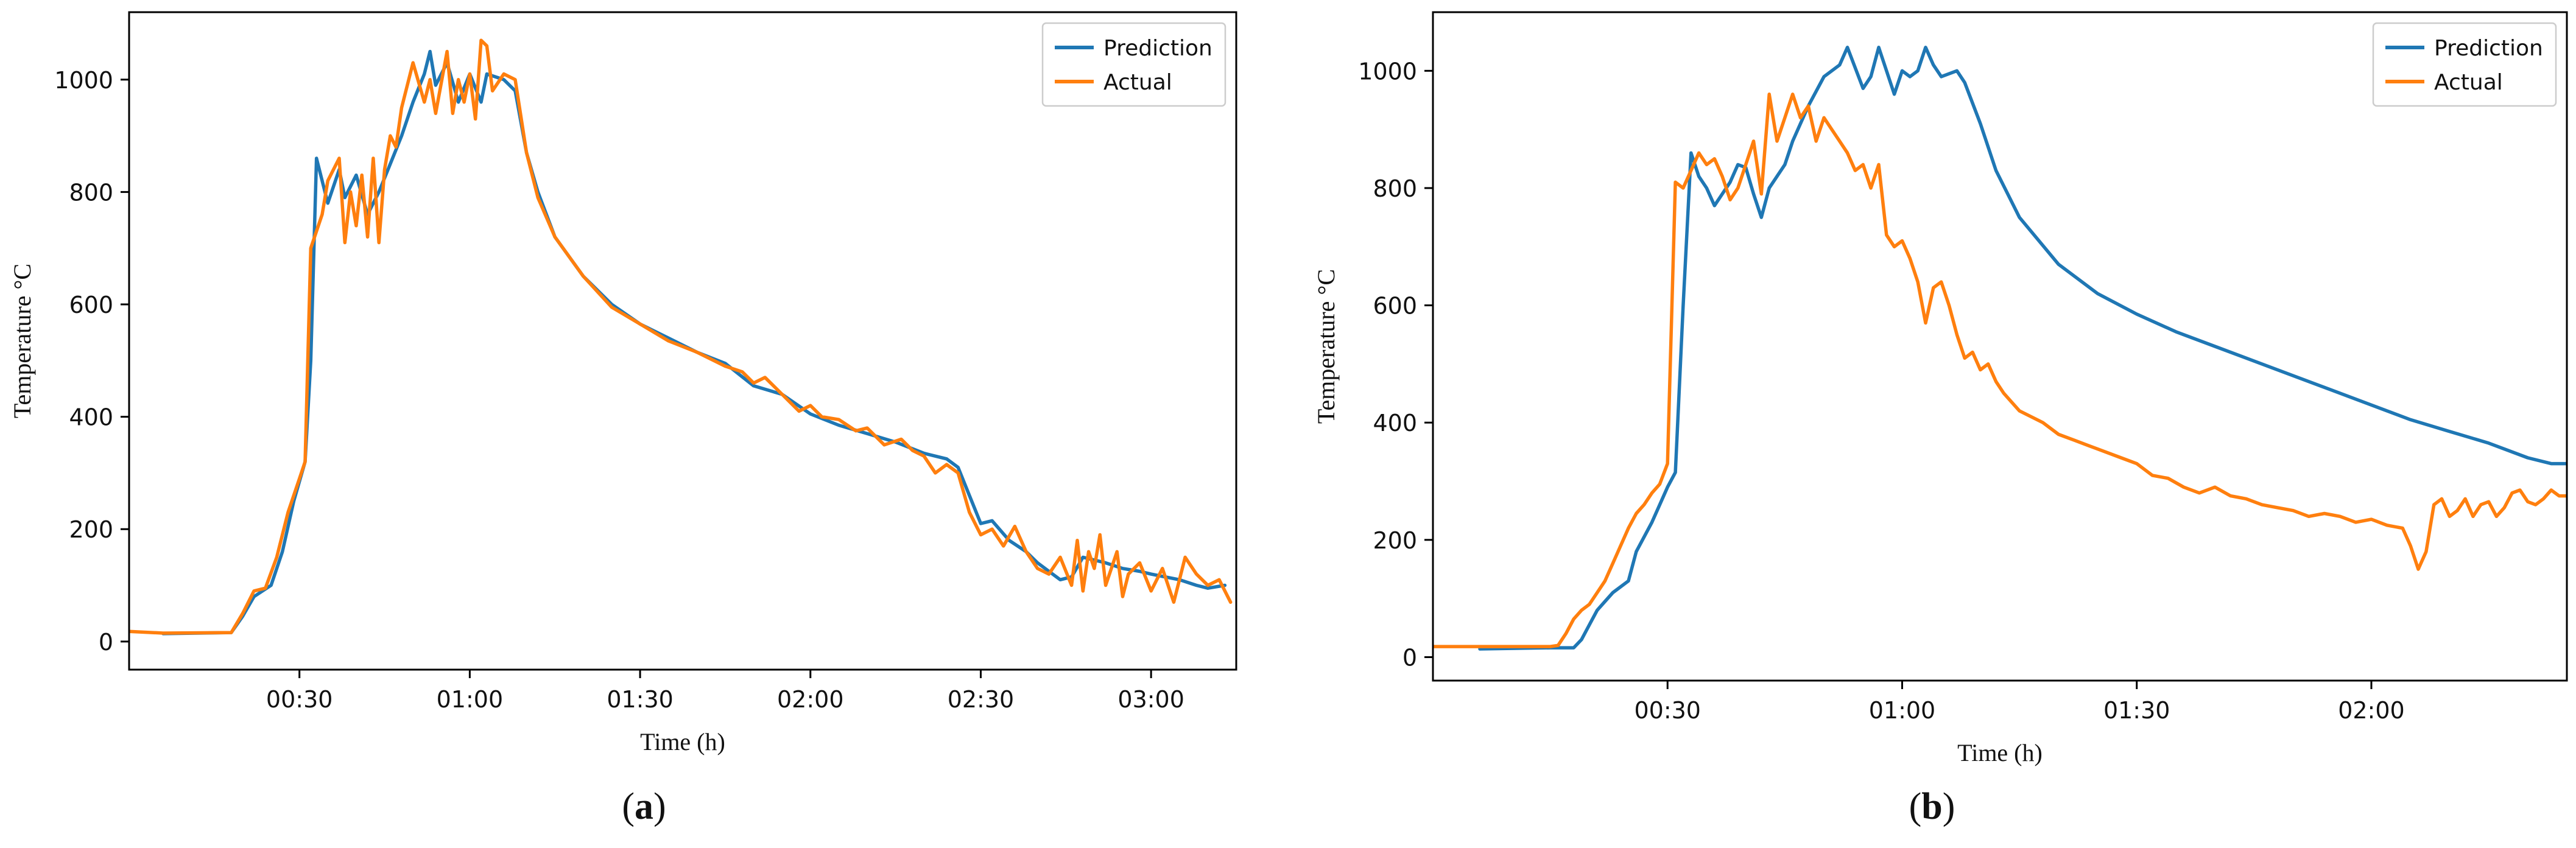 Image resolution: width=2576 pixels, height=848 pixels. I want to click on y-tick-label-b: 800, so click(1395, 188).